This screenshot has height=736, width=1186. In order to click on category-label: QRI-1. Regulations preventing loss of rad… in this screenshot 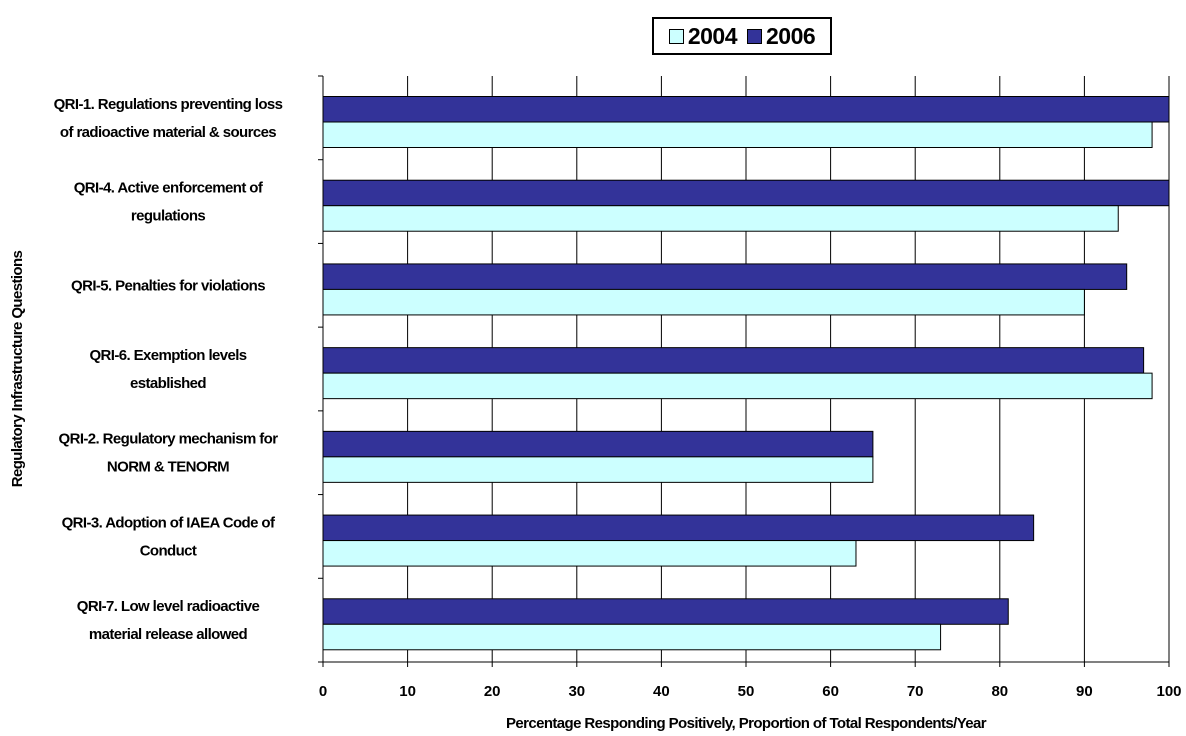, I will do `click(168, 118)`.